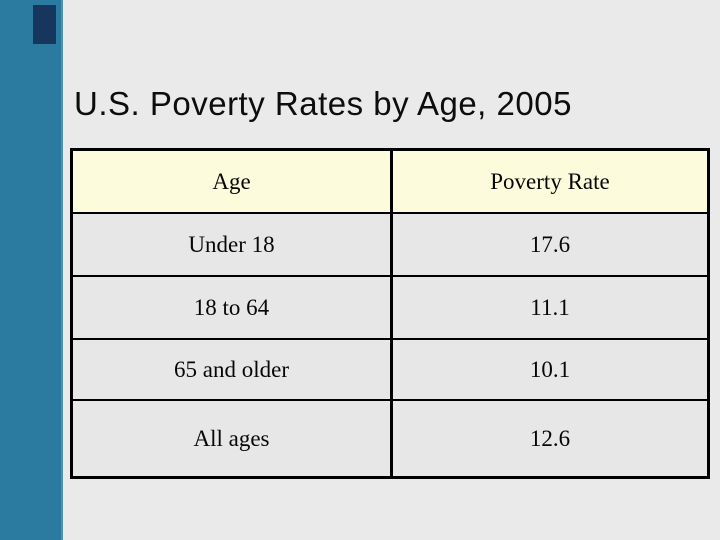  What do you see at coordinates (548, 438) in the screenshot?
I see `cell-poverty-rate: 12.6` at bounding box center [548, 438].